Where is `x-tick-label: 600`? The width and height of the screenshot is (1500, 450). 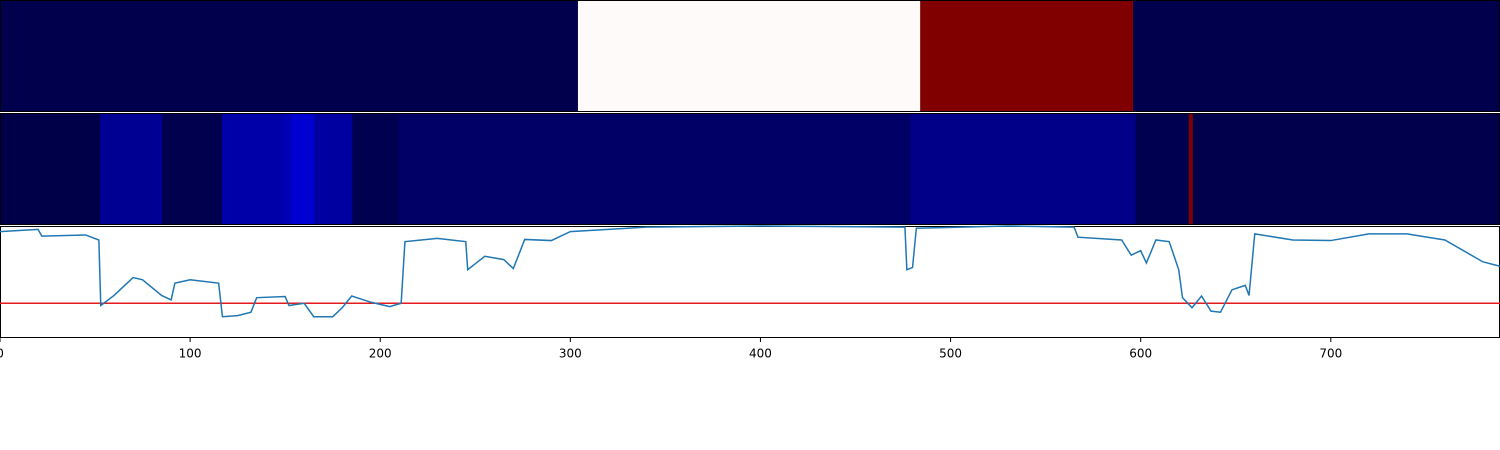 x-tick-label: 600 is located at coordinates (1140, 354).